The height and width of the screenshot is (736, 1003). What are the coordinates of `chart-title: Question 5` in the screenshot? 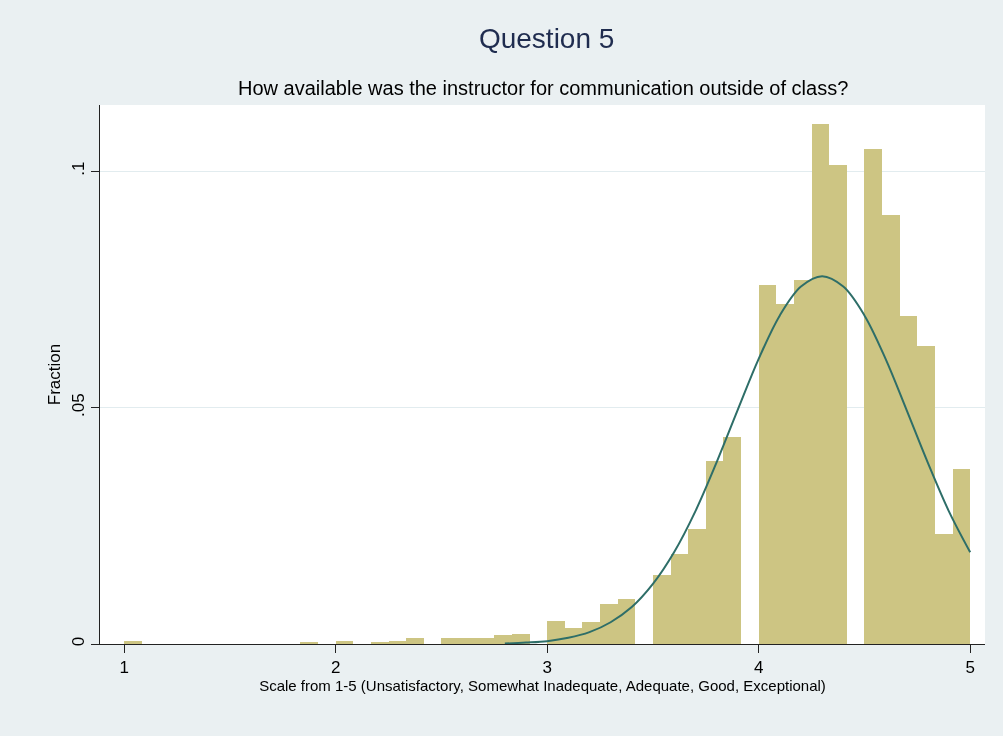 It's located at (546, 38).